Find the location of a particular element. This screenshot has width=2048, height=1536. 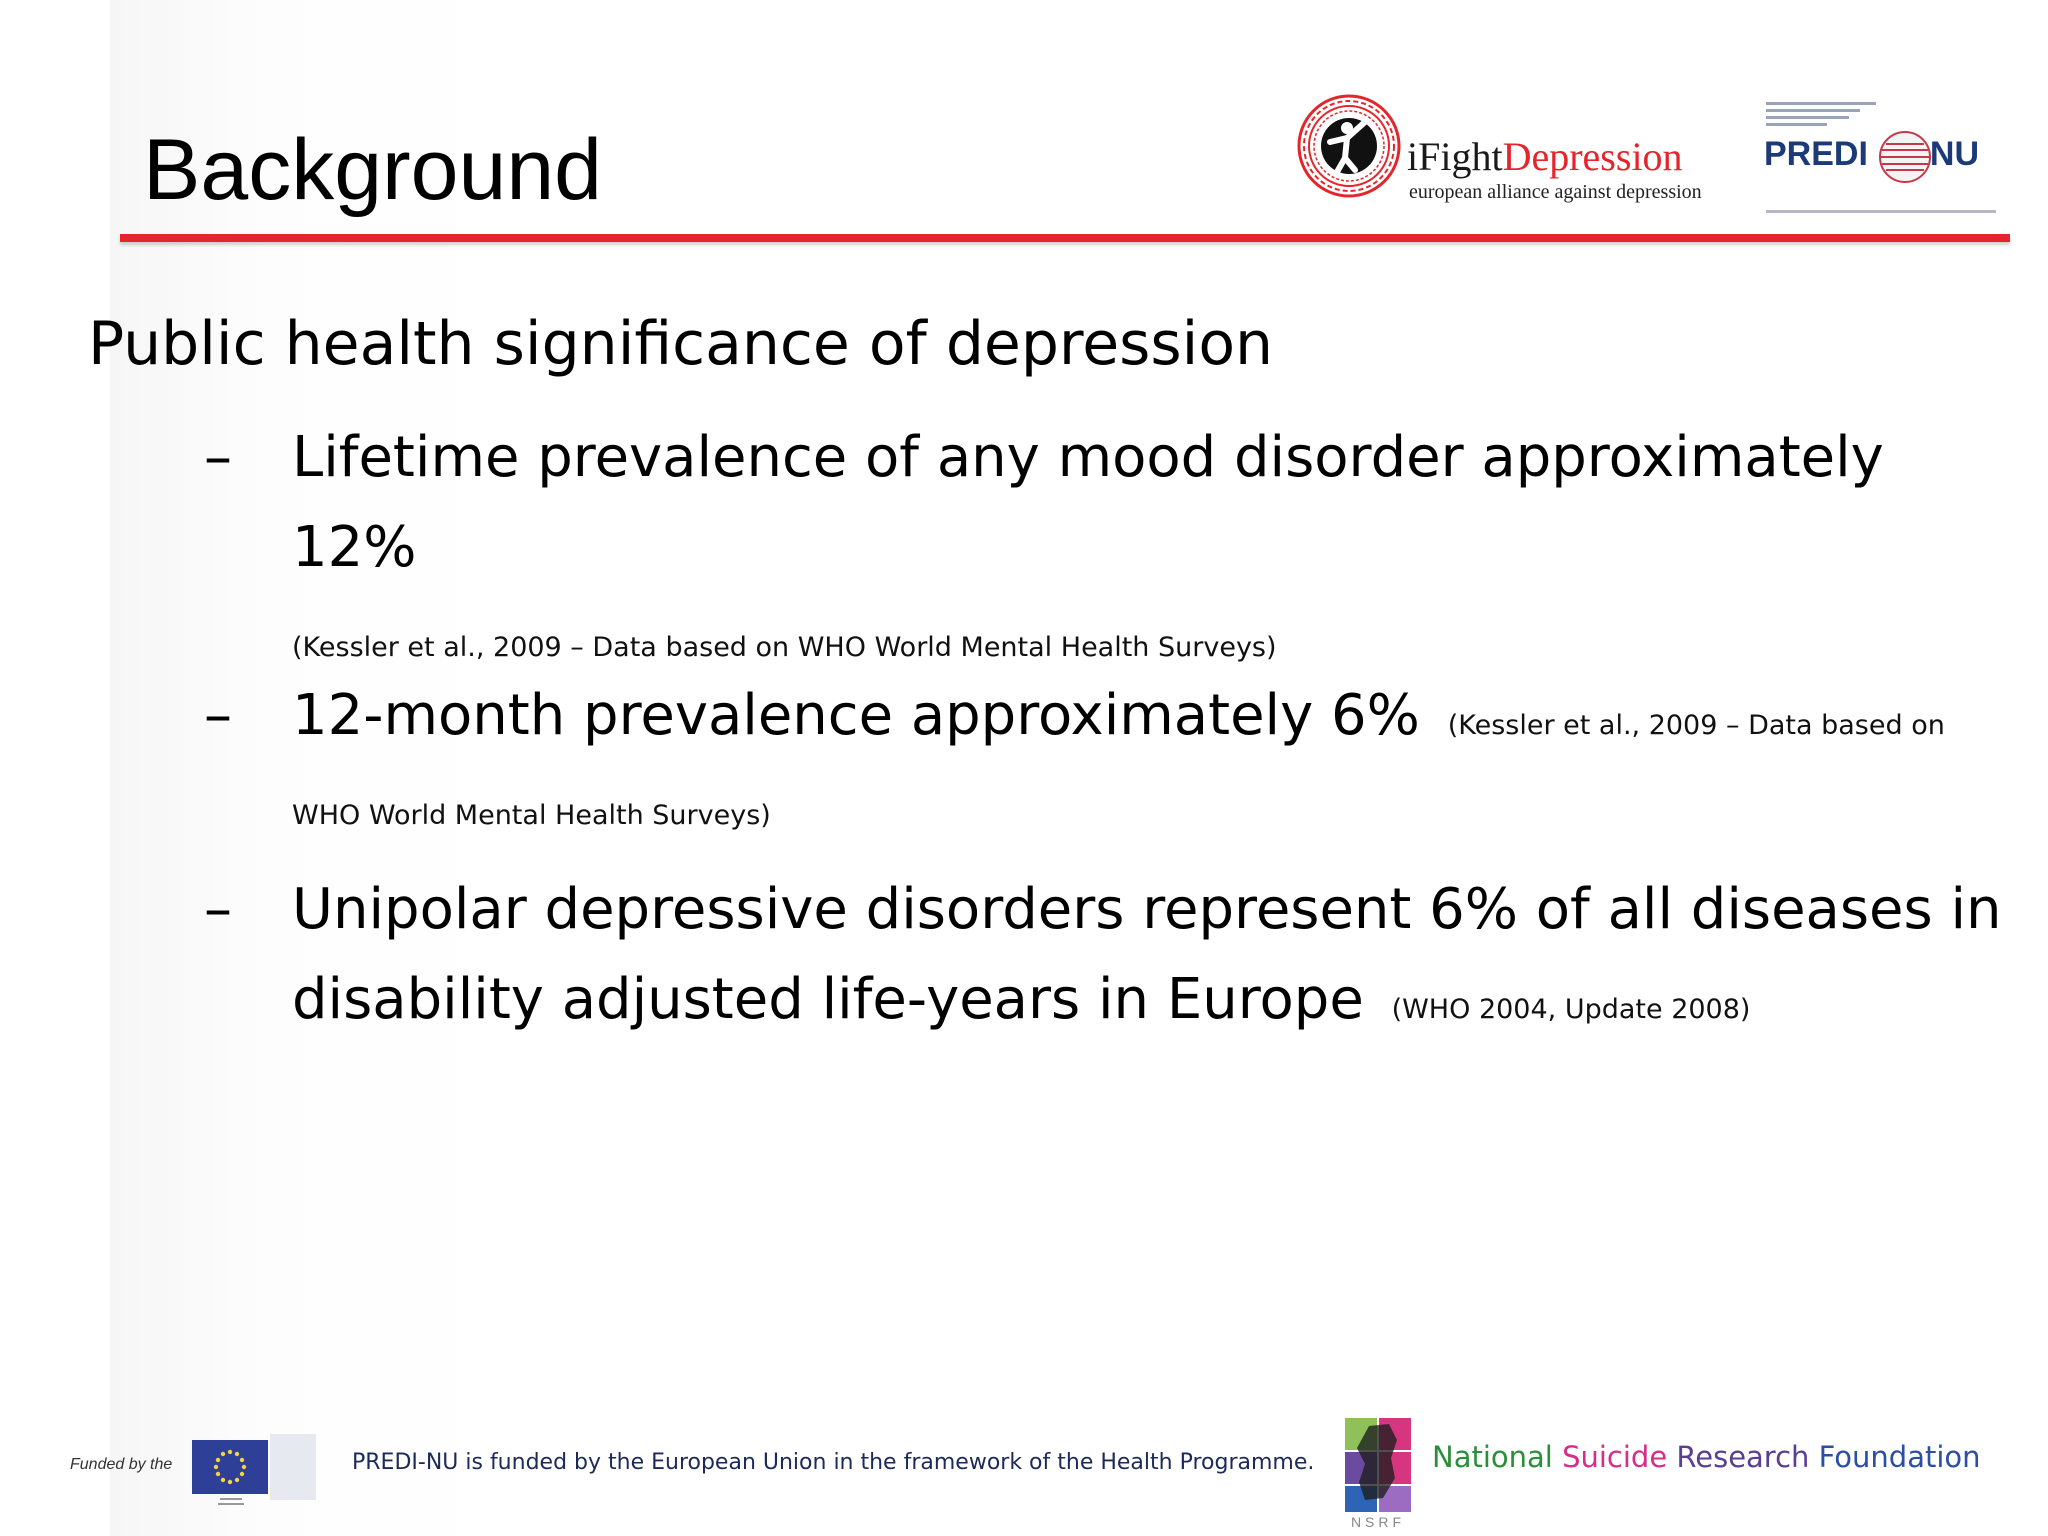

bullet-text: 12-month prevalence approximately 6% is located at coordinates (856, 715).